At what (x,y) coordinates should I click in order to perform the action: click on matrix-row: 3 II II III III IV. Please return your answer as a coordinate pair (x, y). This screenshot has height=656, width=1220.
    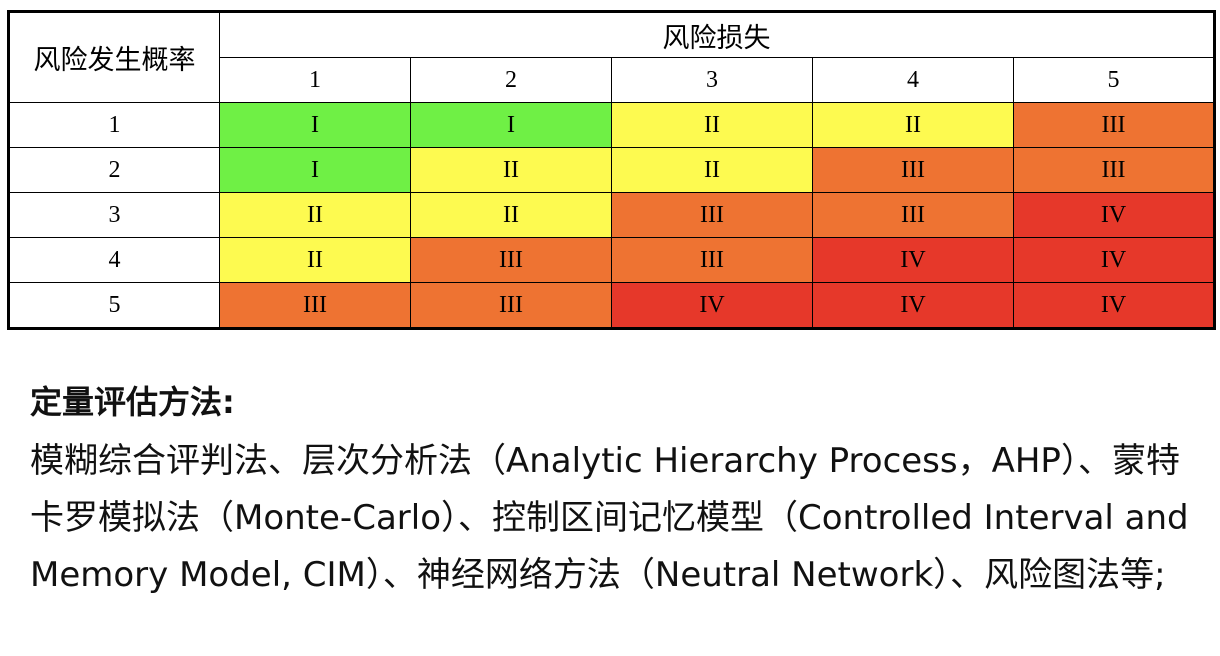
    Looking at the image, I should click on (611, 215).